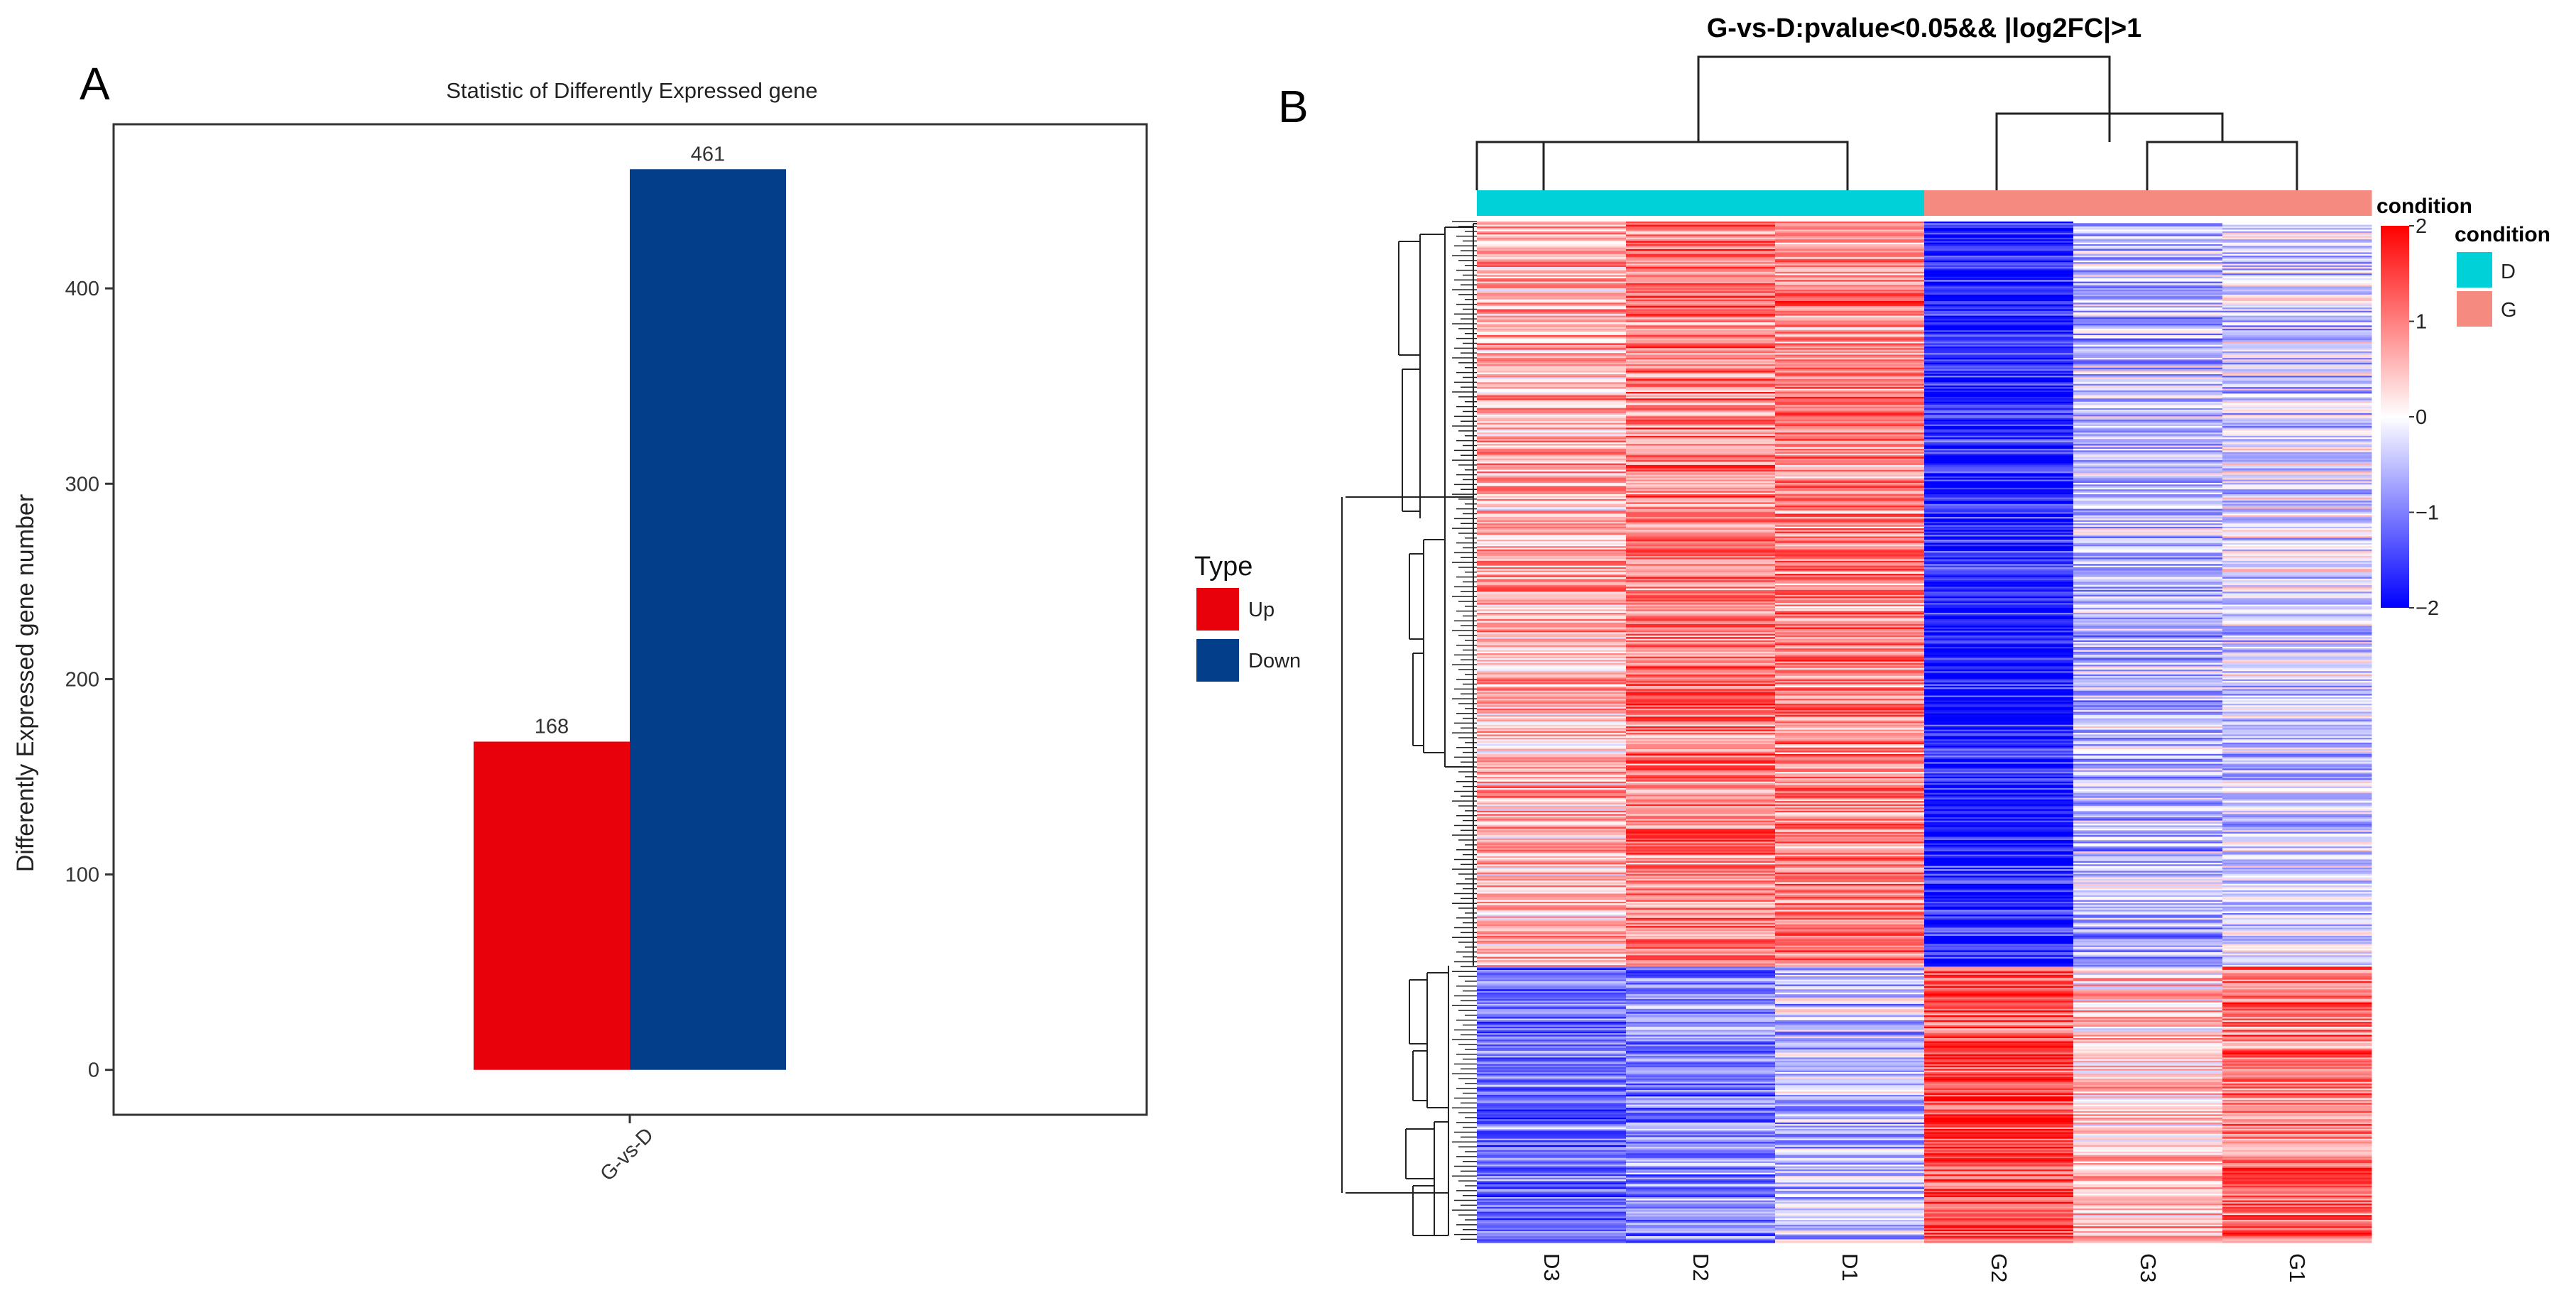 The height and width of the screenshot is (1293, 2576). Describe the element at coordinates (1247, 617) in the screenshot. I see `bar-legend: Type Up Down` at that location.